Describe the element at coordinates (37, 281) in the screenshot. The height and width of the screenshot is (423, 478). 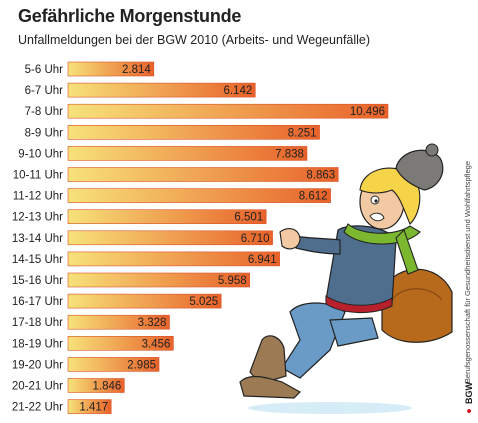
I see `category-label: 15-16 Uhr` at that location.